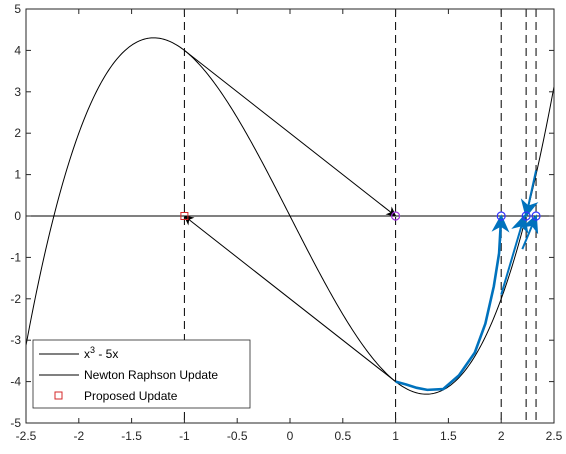 The image size is (566, 454). What do you see at coordinates (15, 299) in the screenshot?
I see `y-tick-label: -2` at bounding box center [15, 299].